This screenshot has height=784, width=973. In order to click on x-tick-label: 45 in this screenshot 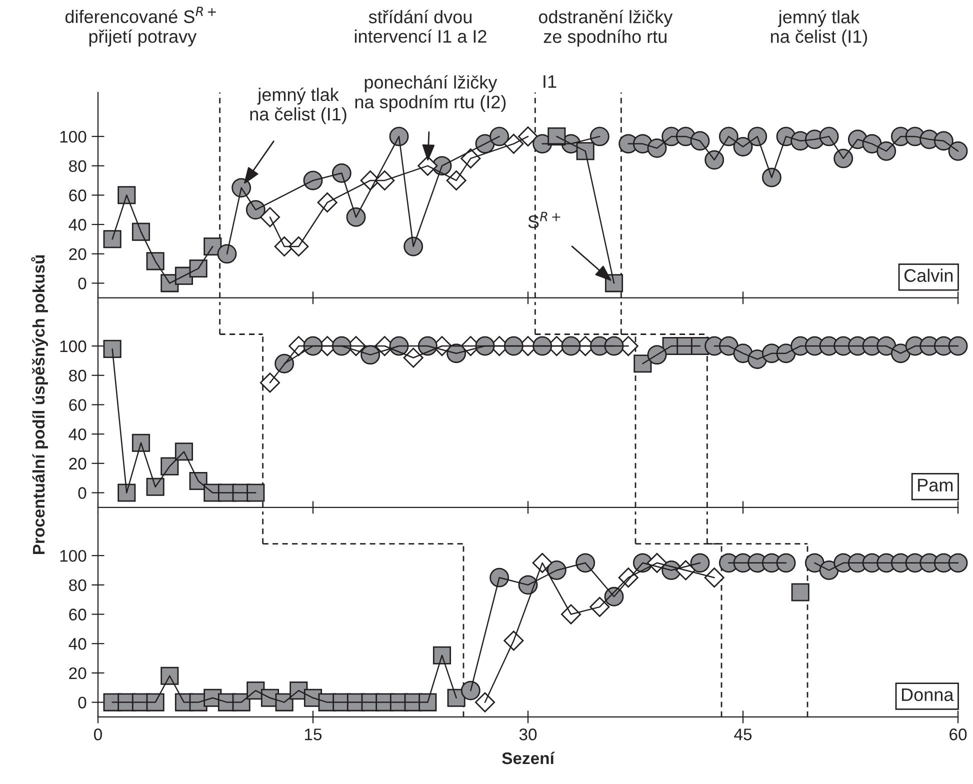, I will do `click(743, 734)`.